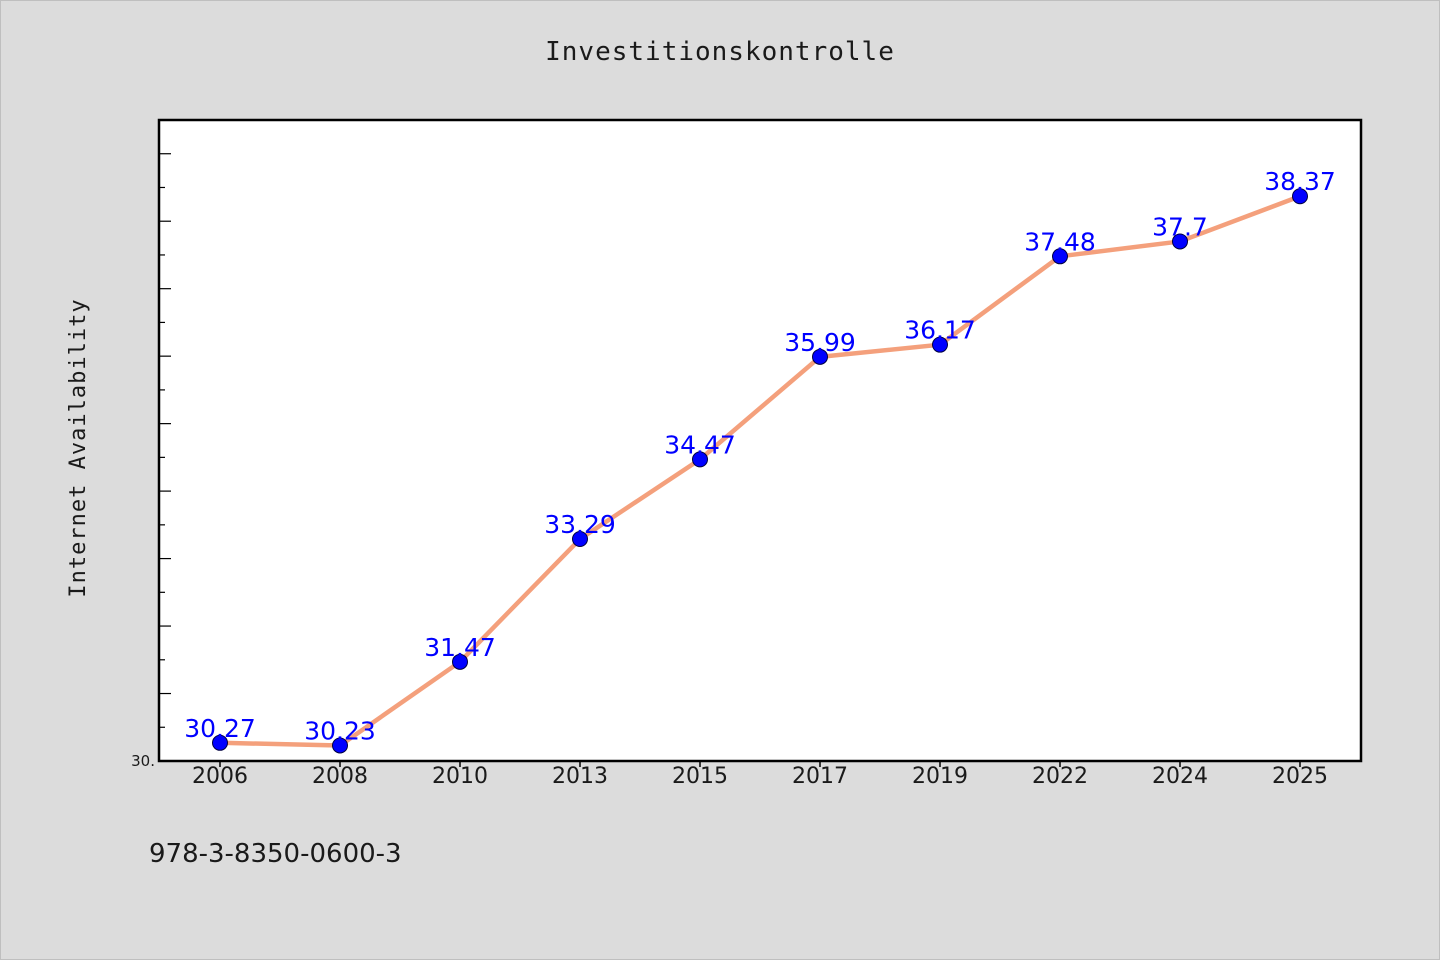 This screenshot has height=960, width=1440. What do you see at coordinates (580, 776) in the screenshot?
I see `x-tick-label: 2013` at bounding box center [580, 776].